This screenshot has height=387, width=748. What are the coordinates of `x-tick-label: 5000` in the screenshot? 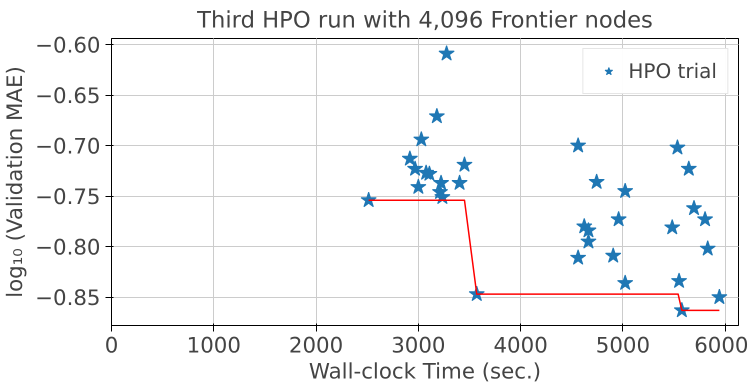 It's located at (623, 346).